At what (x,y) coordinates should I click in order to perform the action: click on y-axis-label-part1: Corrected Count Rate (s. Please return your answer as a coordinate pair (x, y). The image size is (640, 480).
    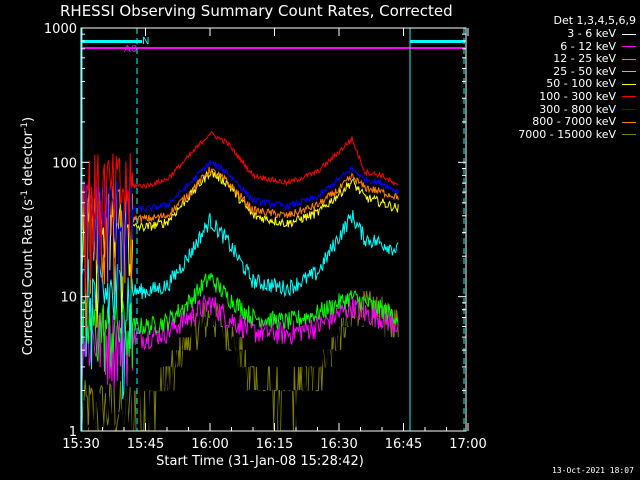
    Looking at the image, I should click on (29, 277).